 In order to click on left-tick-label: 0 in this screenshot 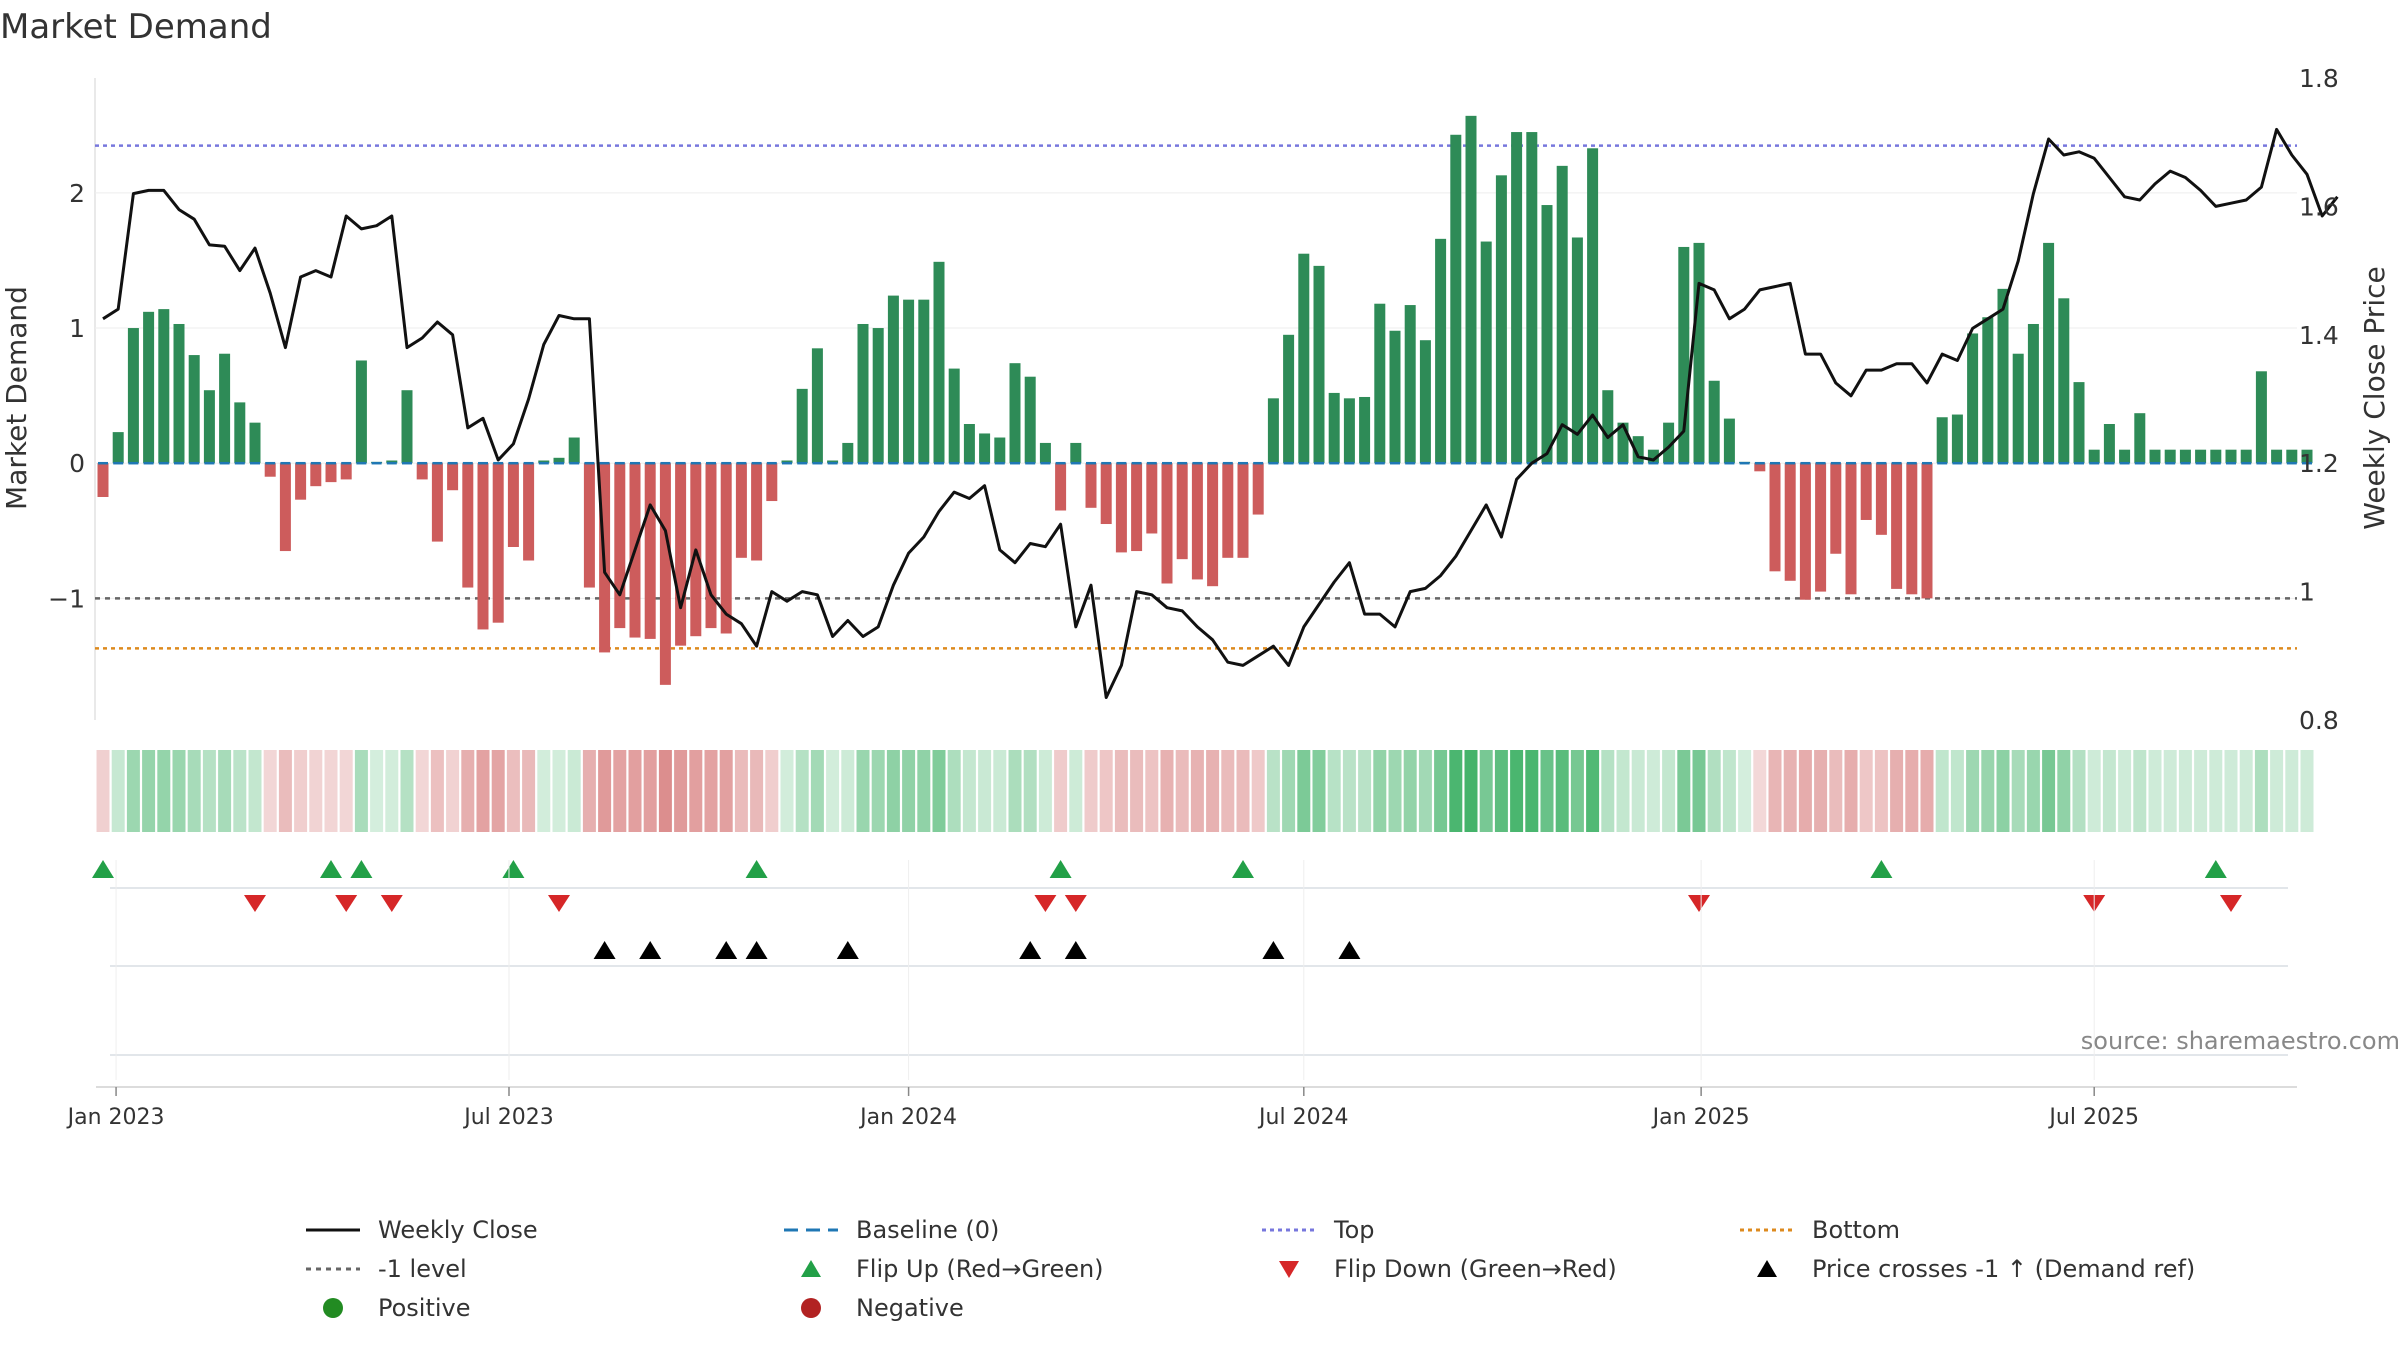, I will do `click(77, 463)`.